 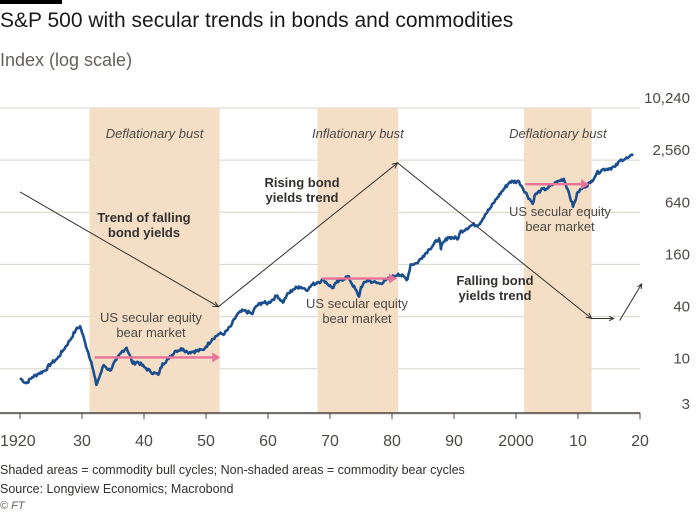 I want to click on x-tick-label: 1920, so click(x=18, y=441).